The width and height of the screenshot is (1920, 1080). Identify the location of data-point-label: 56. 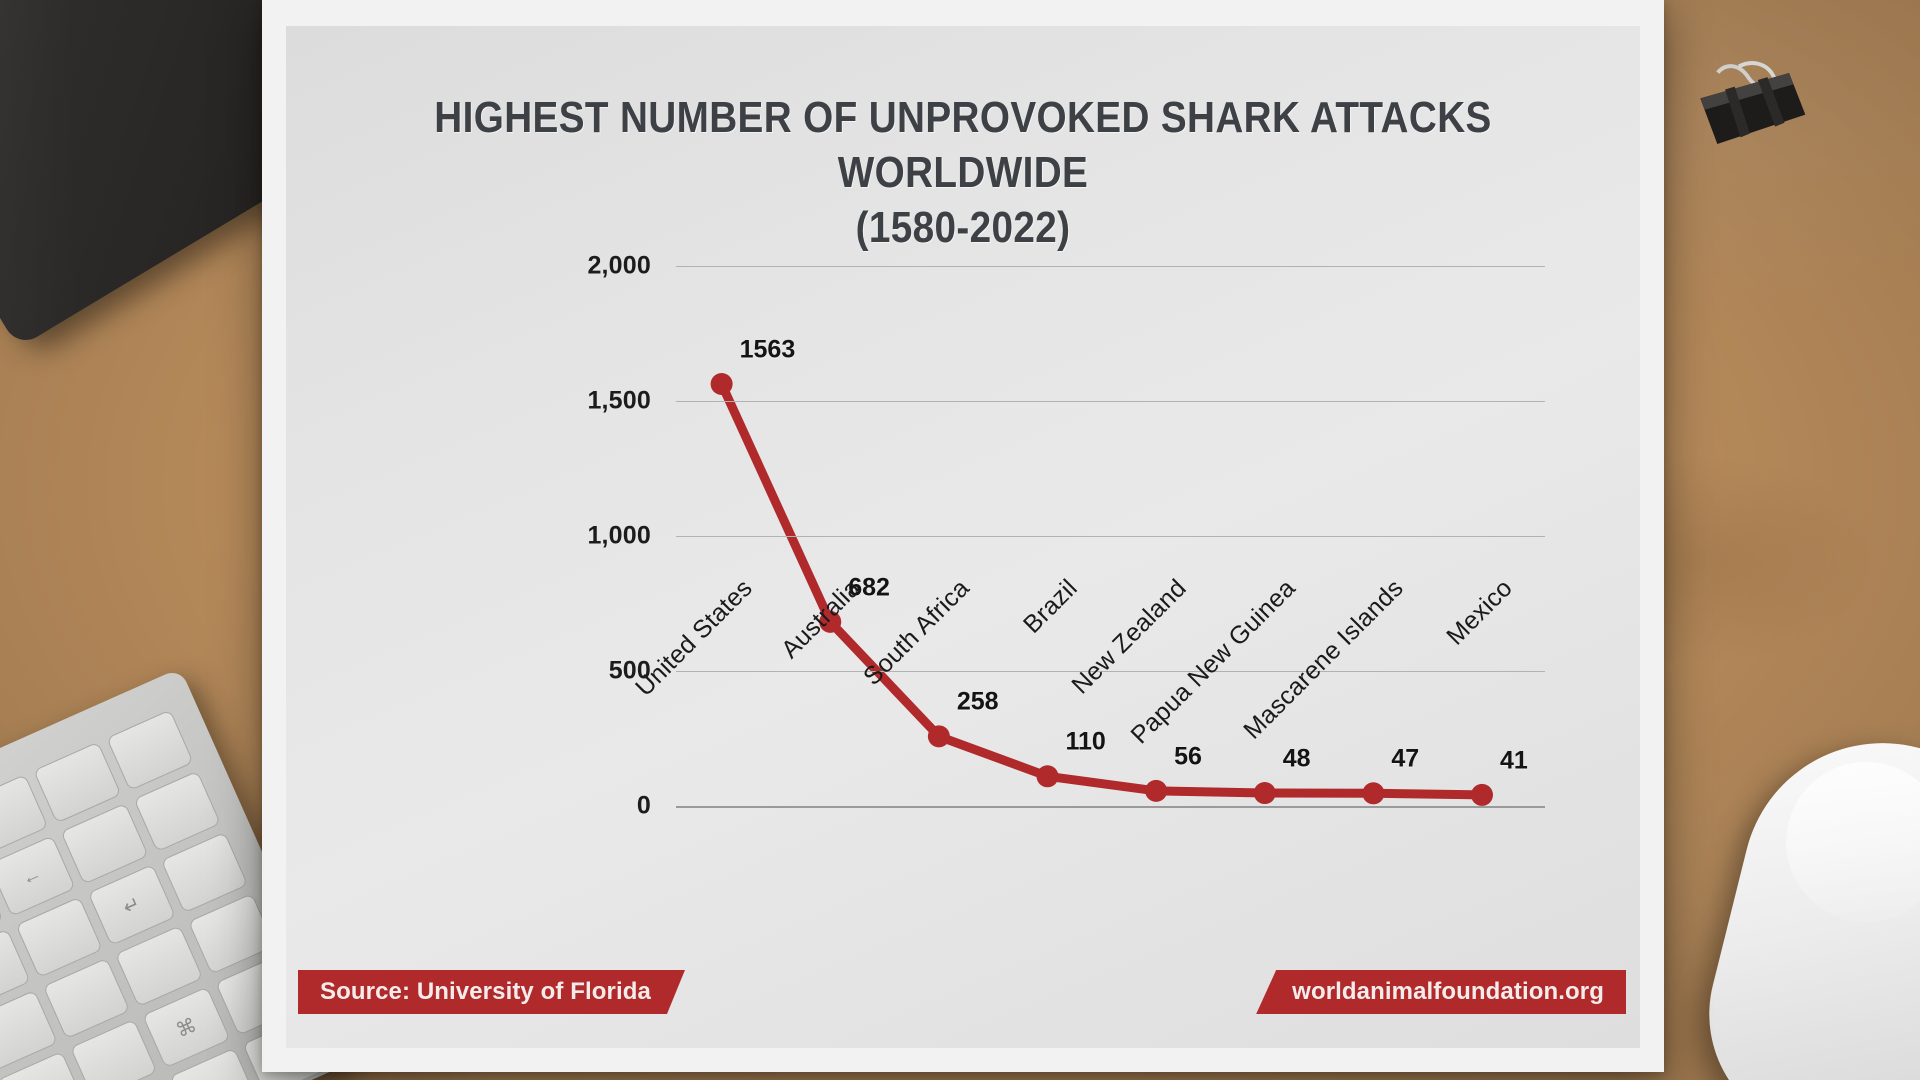
(1188, 756).